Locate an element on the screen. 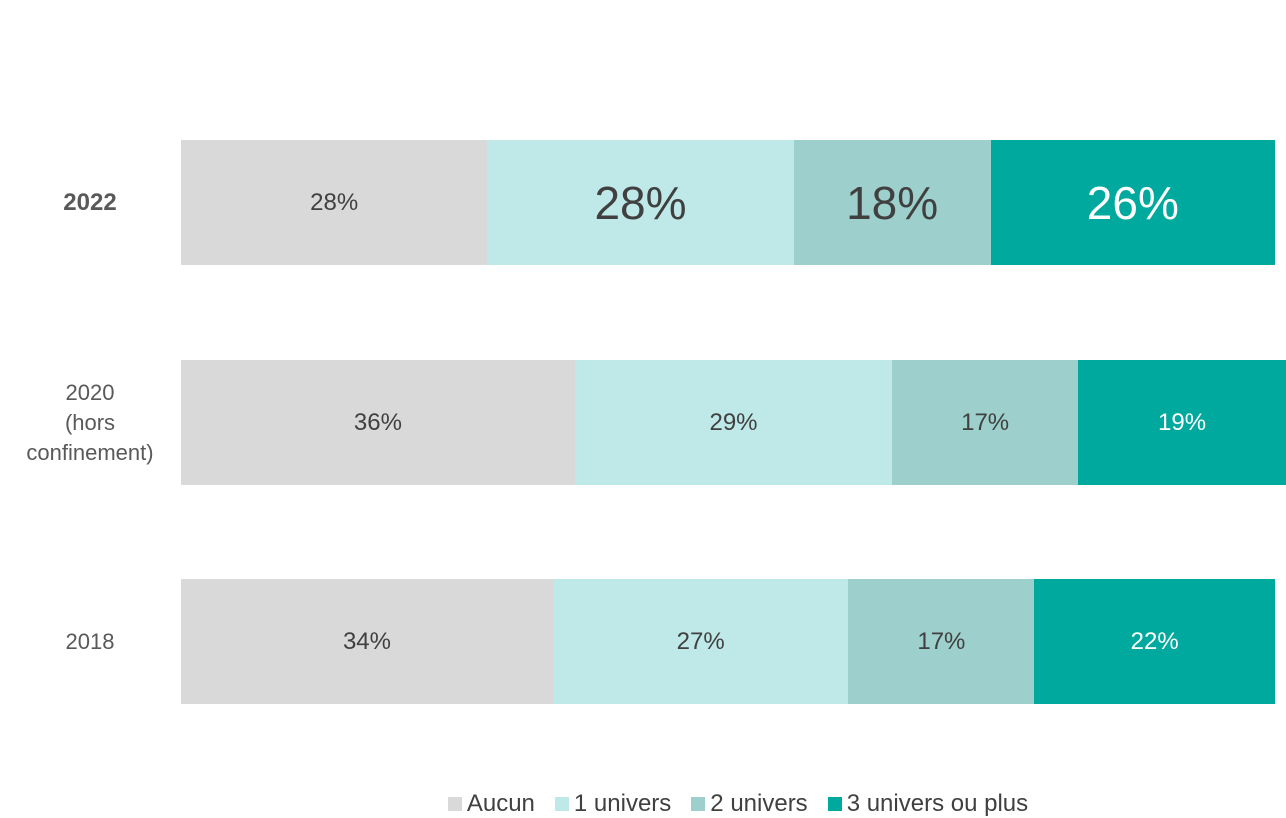 This screenshot has height=818, width=1286. data-label: 26% is located at coordinates (1132, 202).